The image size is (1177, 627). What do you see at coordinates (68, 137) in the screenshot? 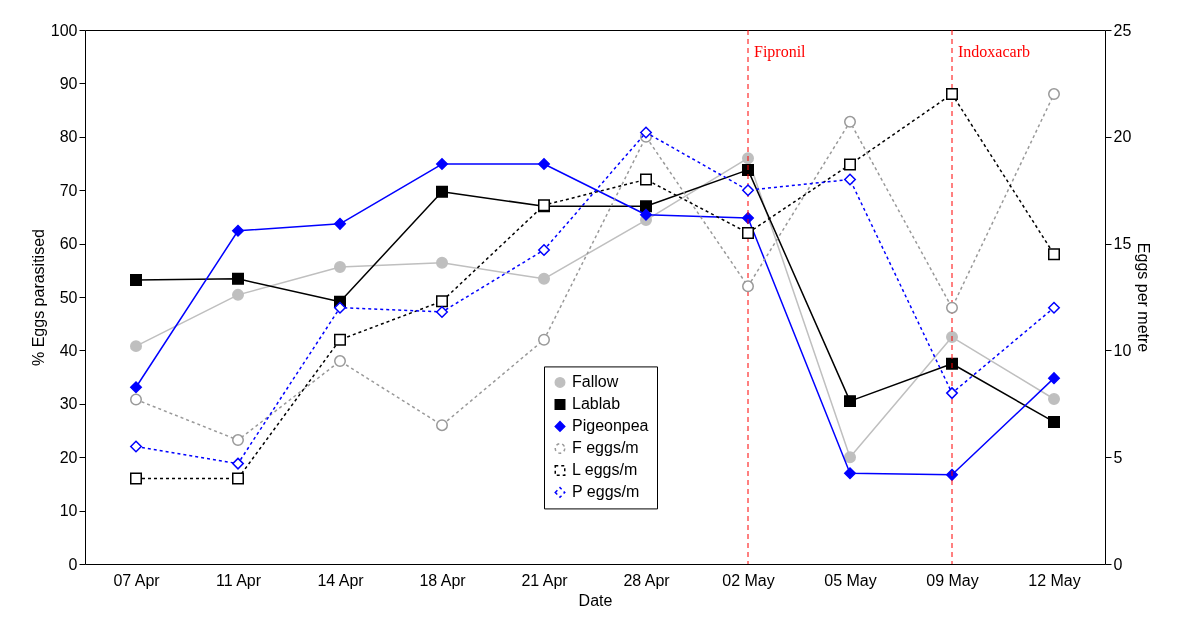
I see `y-tick-label: 80` at bounding box center [68, 137].